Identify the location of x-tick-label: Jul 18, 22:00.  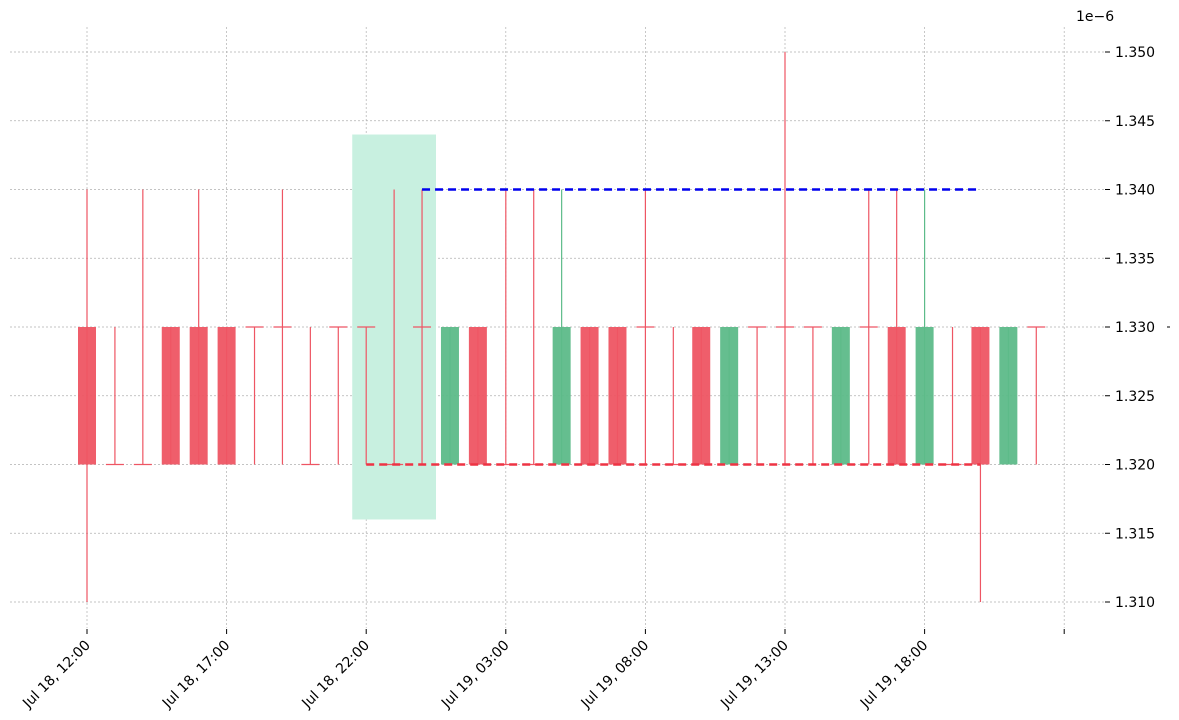
(335, 675).